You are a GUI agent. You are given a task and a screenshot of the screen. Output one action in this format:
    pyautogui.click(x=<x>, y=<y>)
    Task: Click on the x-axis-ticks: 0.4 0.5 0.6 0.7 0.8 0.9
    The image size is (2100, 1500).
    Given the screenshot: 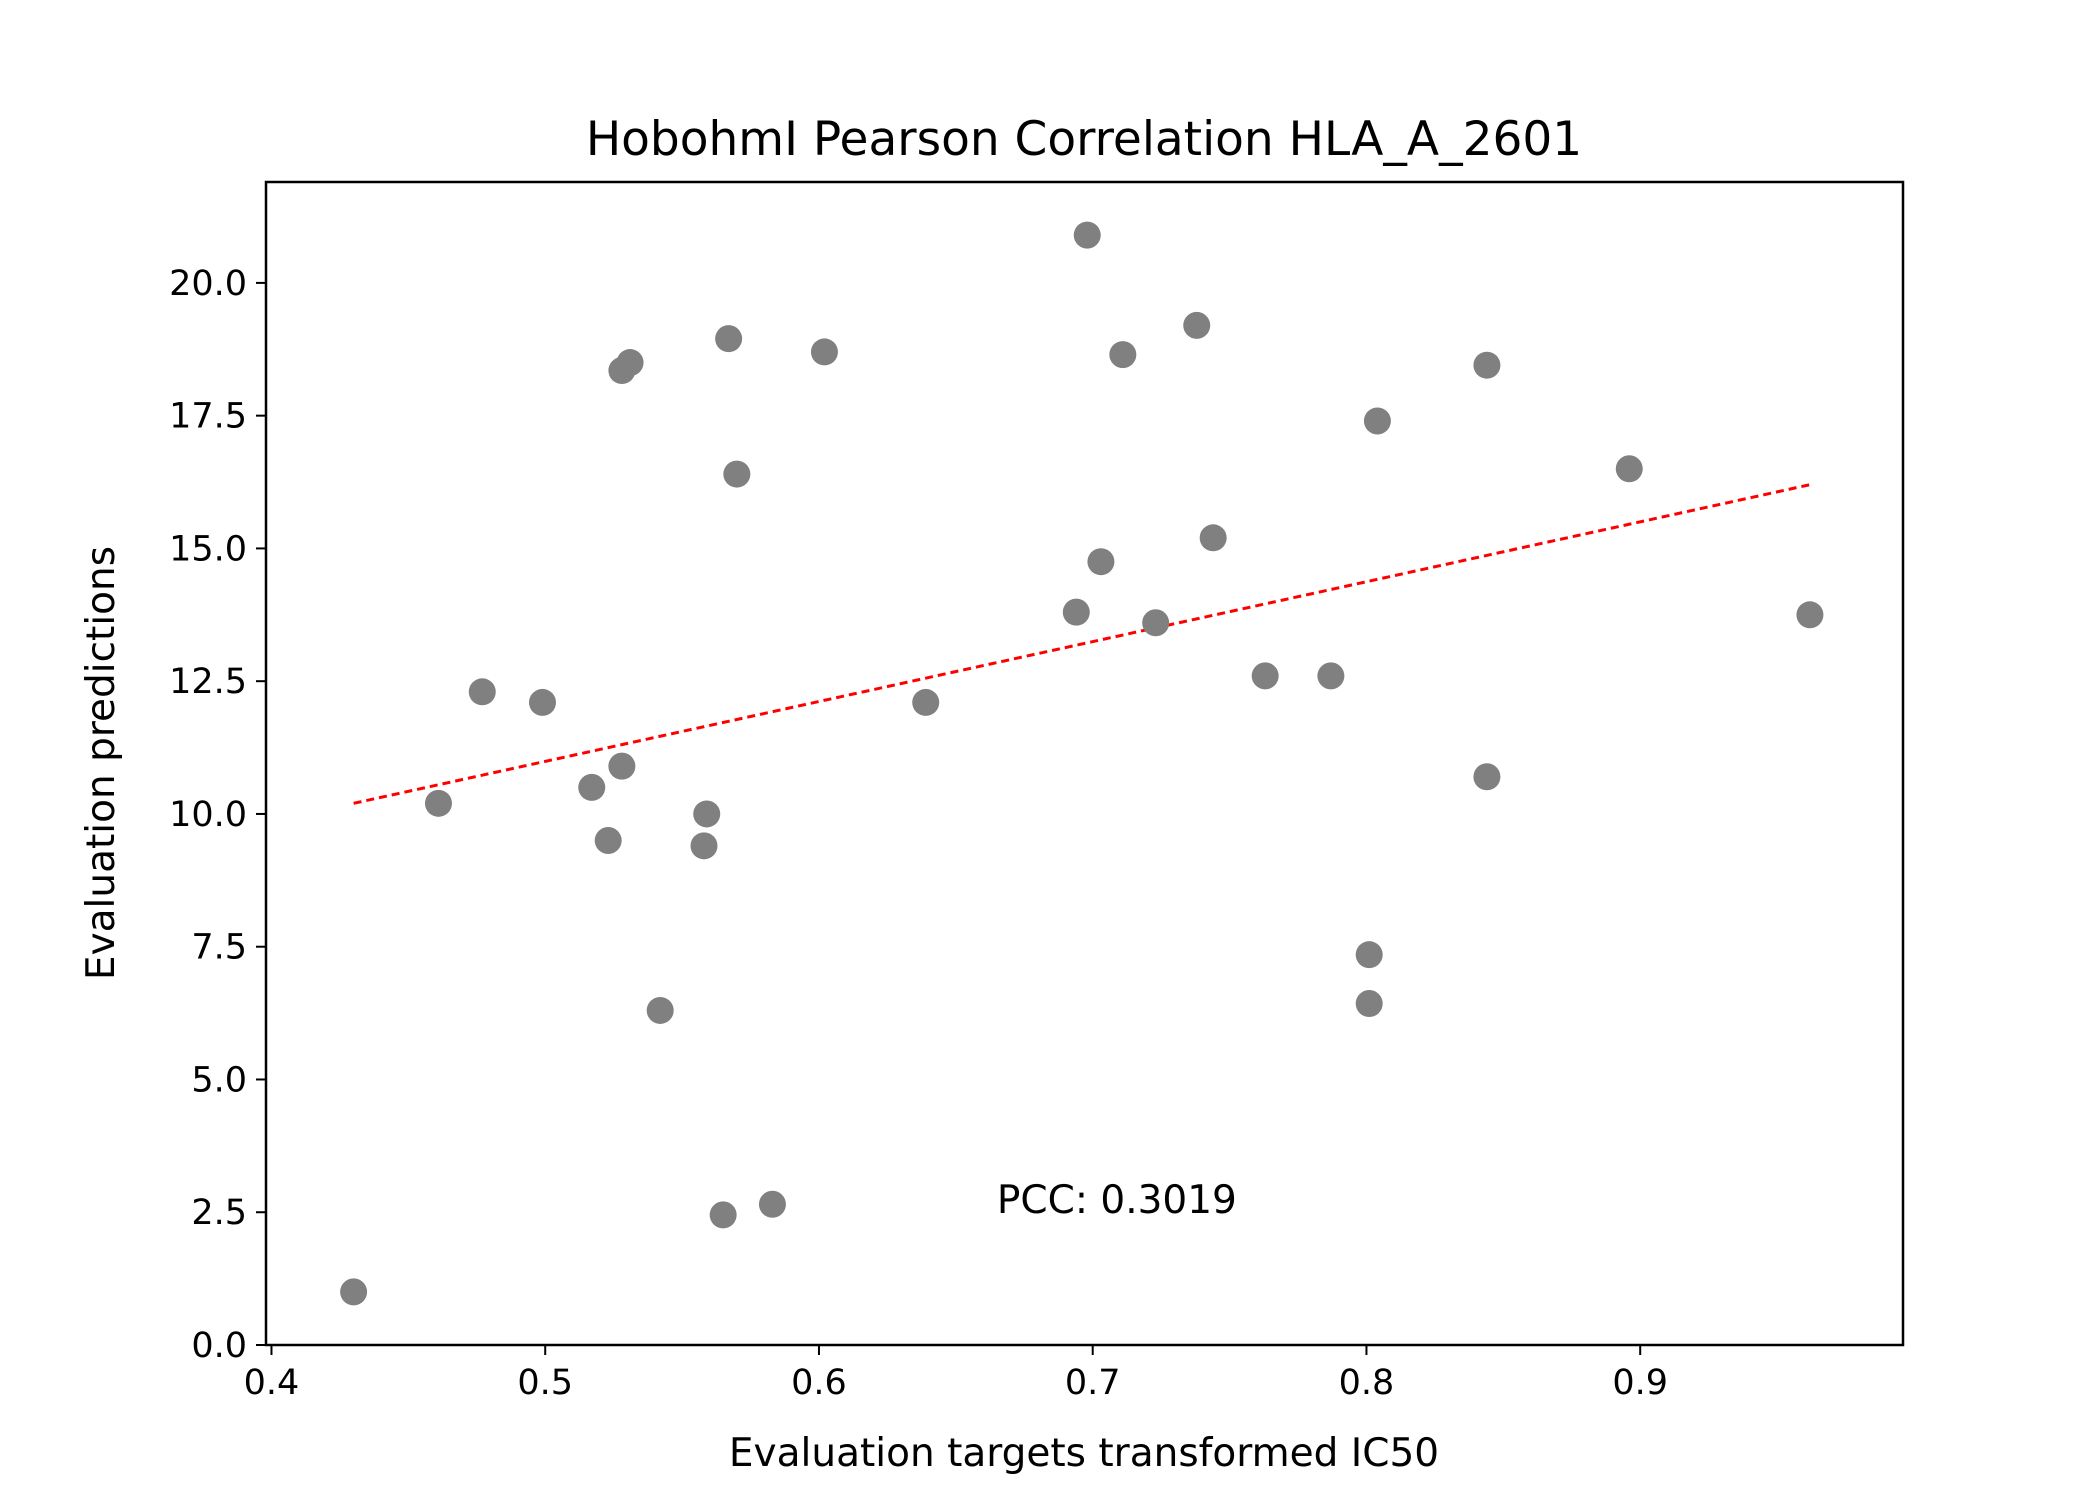 What is the action you would take?
    pyautogui.click(x=956, y=1374)
    